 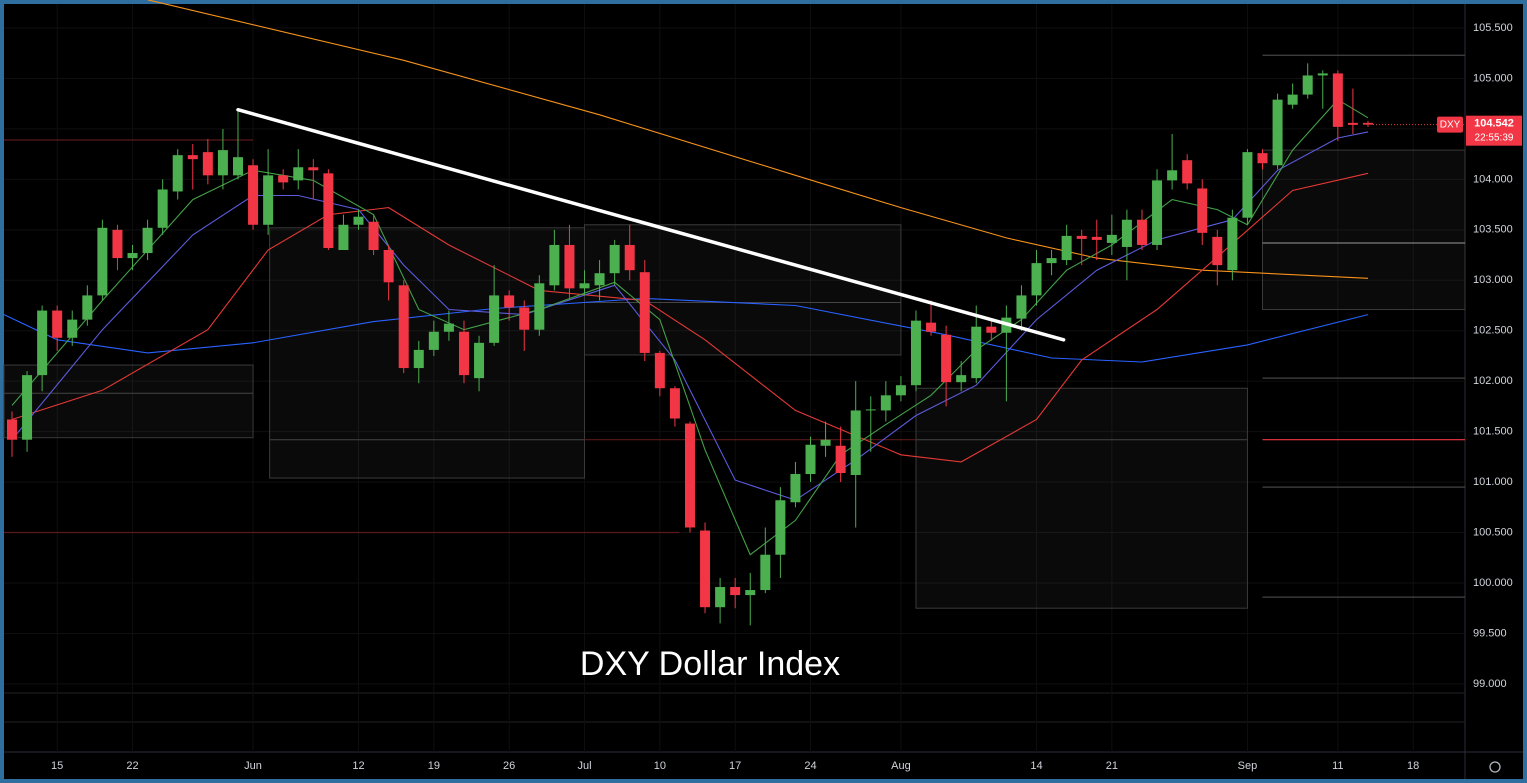 I want to click on x-tick-label: 10, so click(x=660, y=766).